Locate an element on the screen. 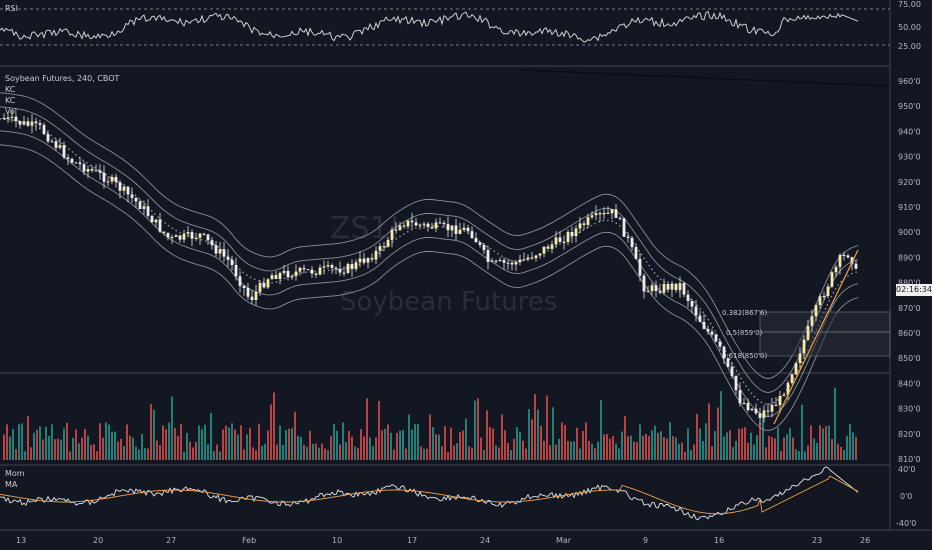  trendline-up is located at coordinates (816, 337).